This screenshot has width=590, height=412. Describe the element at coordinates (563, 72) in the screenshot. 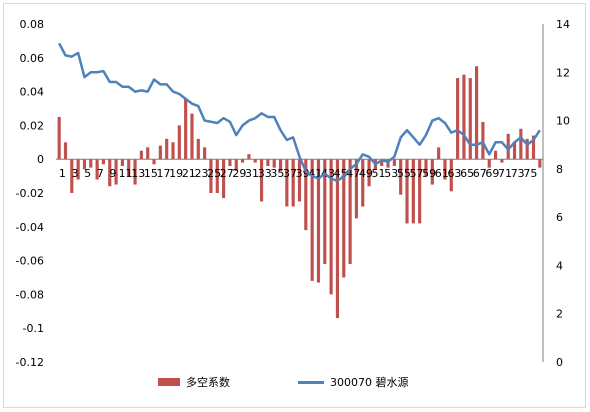

I see `right-tick-label: 12` at that location.